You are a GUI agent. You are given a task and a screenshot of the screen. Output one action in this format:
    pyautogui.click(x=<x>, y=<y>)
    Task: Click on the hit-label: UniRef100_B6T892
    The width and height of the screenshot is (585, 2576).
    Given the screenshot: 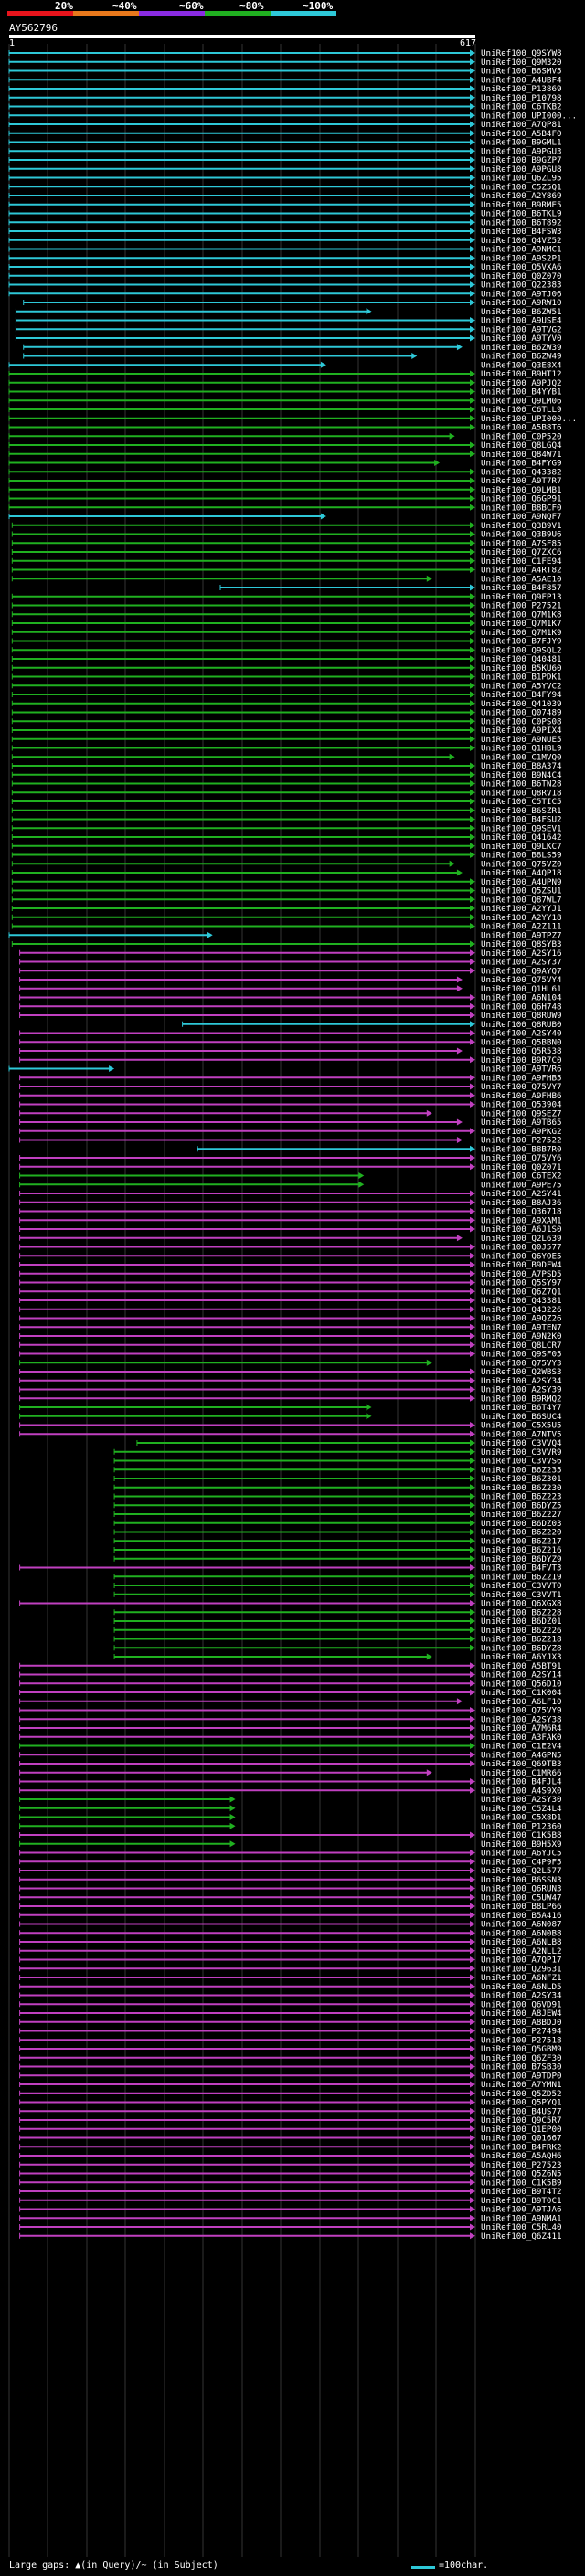 What is the action you would take?
    pyautogui.click(x=521, y=222)
    